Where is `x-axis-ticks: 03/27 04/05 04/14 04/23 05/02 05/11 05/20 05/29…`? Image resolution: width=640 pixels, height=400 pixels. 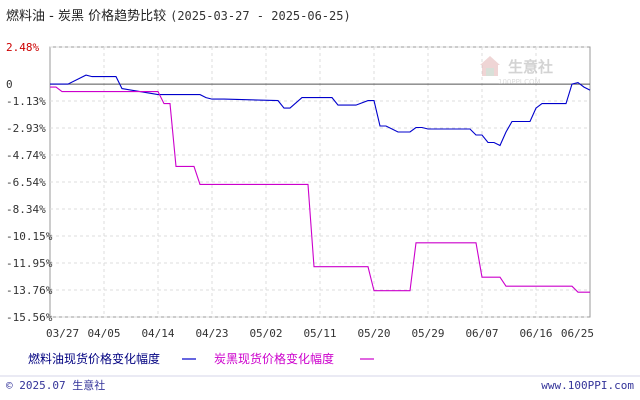 x-axis-ticks: 03/27 04/05 04/14 04/23 05/02 05/11 05/20 05/29… is located at coordinates (320, 333).